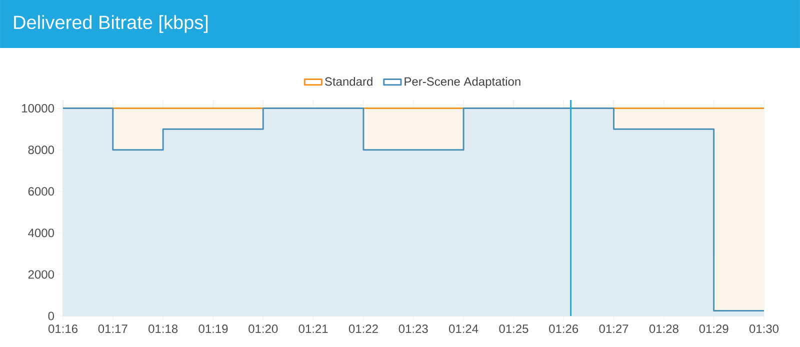 The width and height of the screenshot is (800, 347). Describe the element at coordinates (41, 233) in the screenshot. I see `y-tick-label: 4000` at that location.